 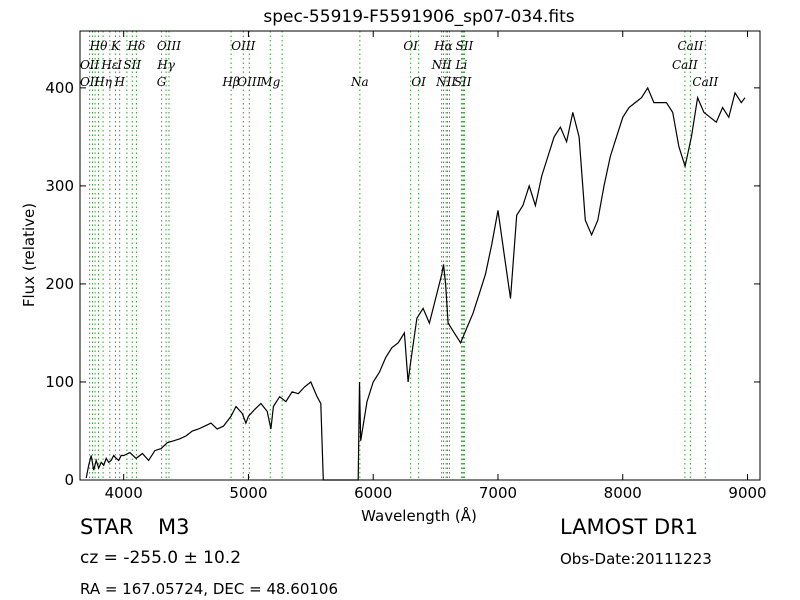 I want to click on object-type: STAR, so click(x=107, y=527).